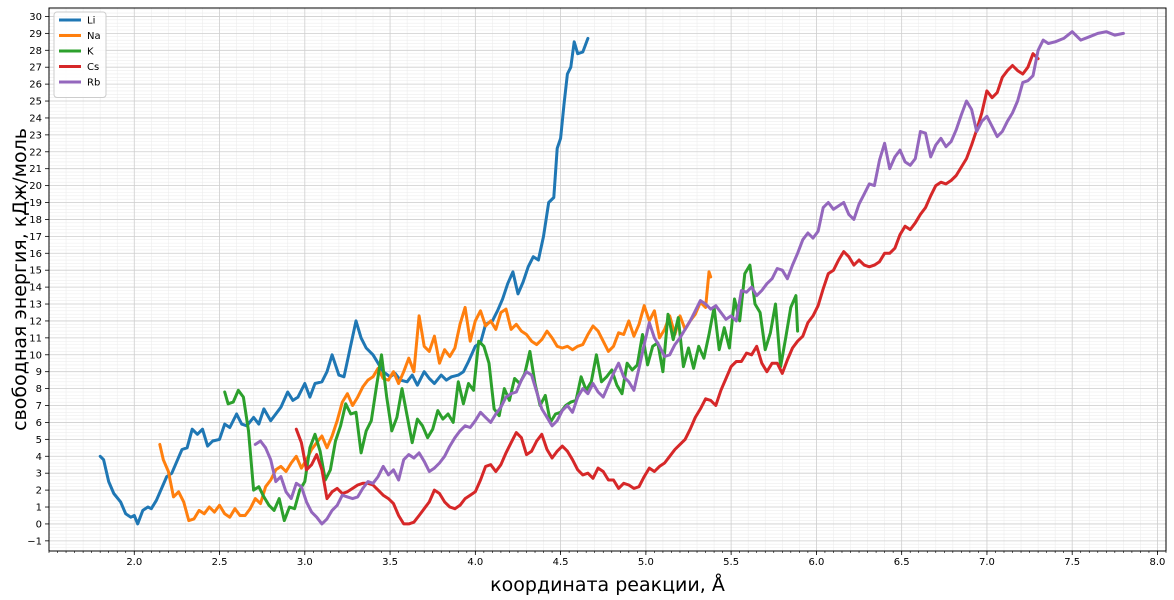 Image resolution: width=1174 pixels, height=600 pixels. What do you see at coordinates (39, 440) in the screenshot?
I see `y-tick-label: 5` at bounding box center [39, 440].